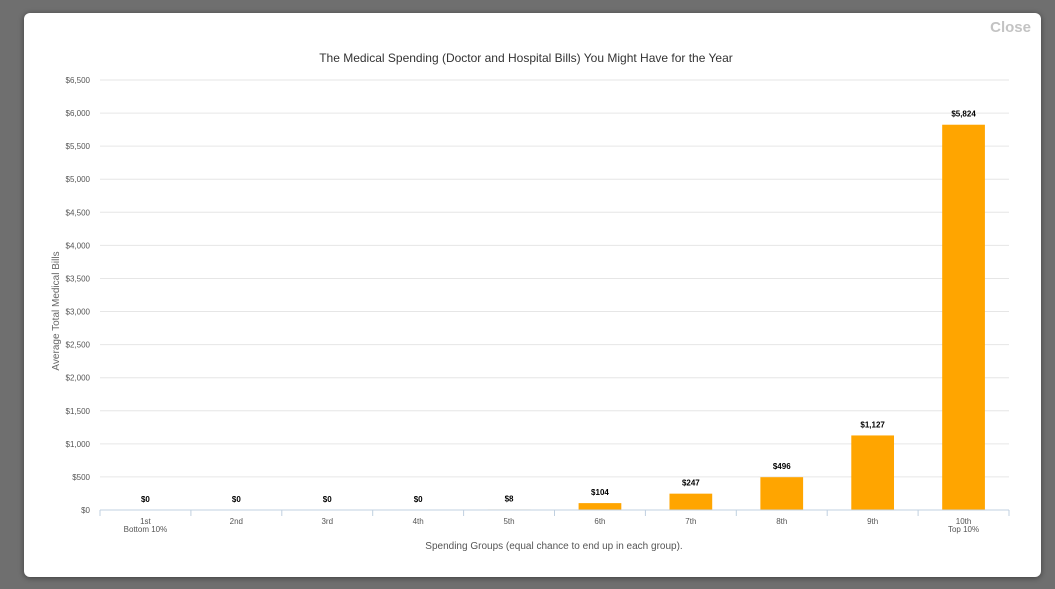 This screenshot has height=589, width=1055. Describe the element at coordinates (782, 466) in the screenshot. I see `data-label: $496` at that location.